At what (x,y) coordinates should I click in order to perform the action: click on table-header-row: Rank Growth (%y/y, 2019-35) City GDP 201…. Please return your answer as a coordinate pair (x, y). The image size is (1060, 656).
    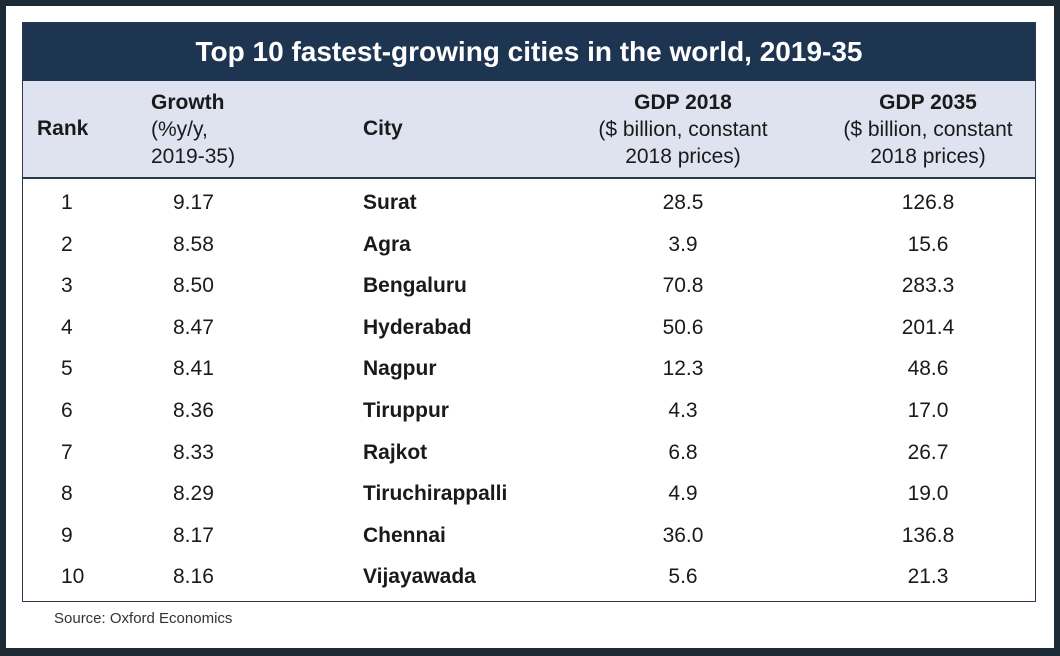
    Looking at the image, I should click on (529, 130).